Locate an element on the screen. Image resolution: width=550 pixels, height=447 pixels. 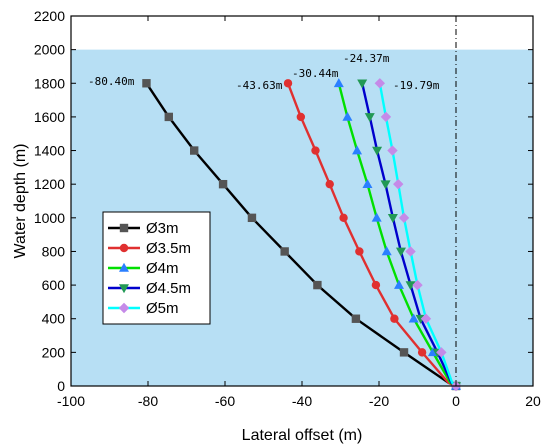
y-tick-label: 200 is located at coordinates (54, 352).